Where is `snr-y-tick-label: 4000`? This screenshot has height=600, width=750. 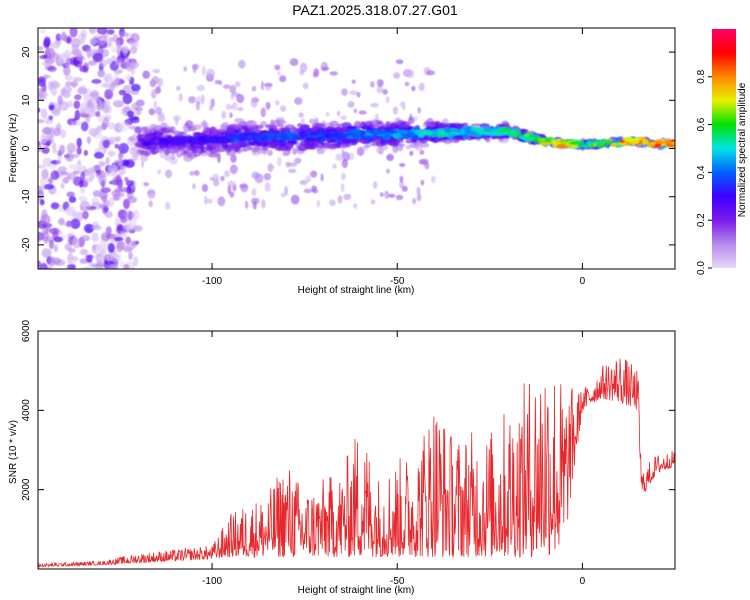
snr-y-tick-label: 4000 is located at coordinates (26, 410).